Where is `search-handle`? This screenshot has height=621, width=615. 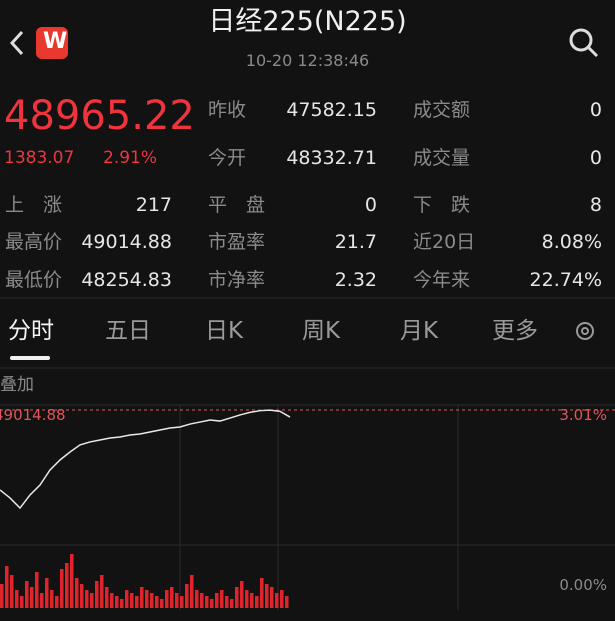 search-handle is located at coordinates (592, 51).